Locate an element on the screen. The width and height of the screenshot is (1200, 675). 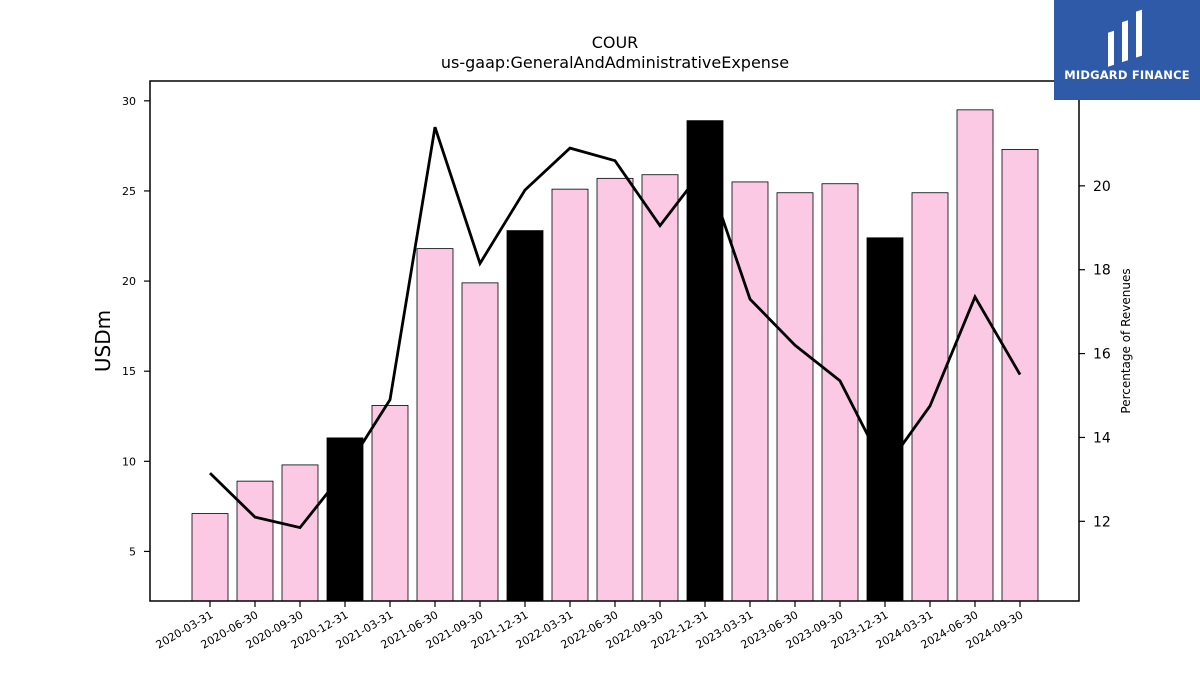
y2-axis: 12 14 16 18 20 is located at coordinates (1095, 354).